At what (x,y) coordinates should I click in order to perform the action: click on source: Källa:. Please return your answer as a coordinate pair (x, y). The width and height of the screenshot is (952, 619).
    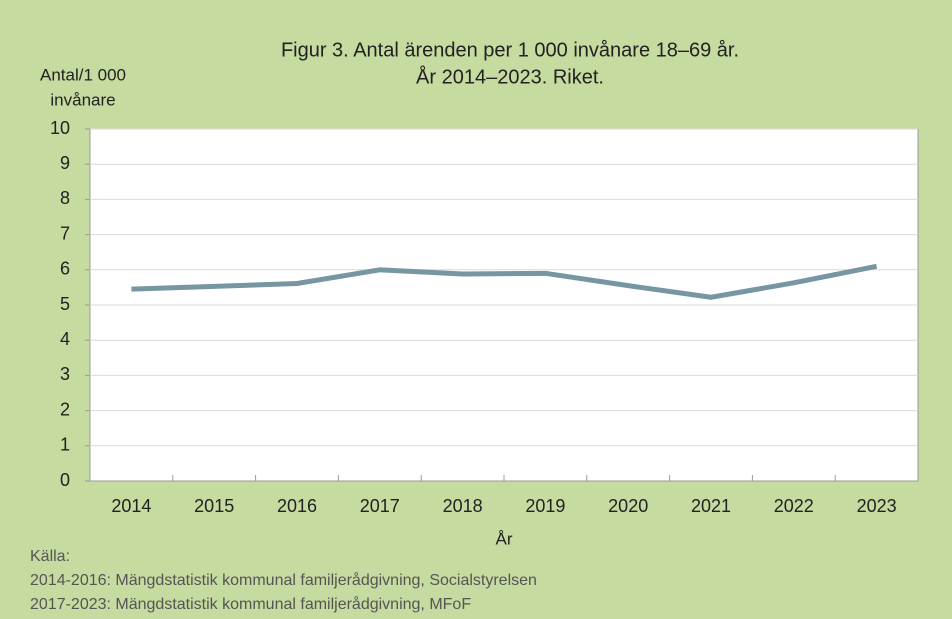
    Looking at the image, I should click on (50, 556).